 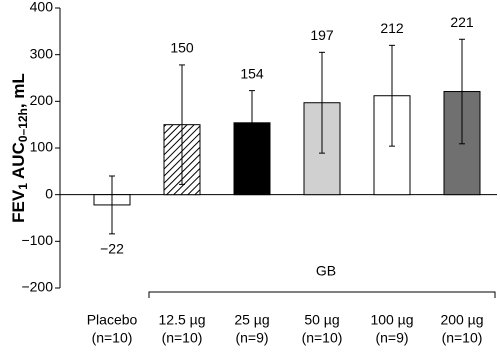 What do you see at coordinates (461, 320) in the screenshot?
I see `x-tick-label: 200 µg` at bounding box center [461, 320].